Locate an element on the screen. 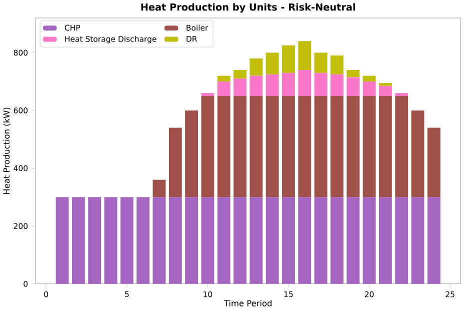 This screenshot has width=474, height=310. y-axis-title: Heat Production (kW) is located at coordinates (7, 151).